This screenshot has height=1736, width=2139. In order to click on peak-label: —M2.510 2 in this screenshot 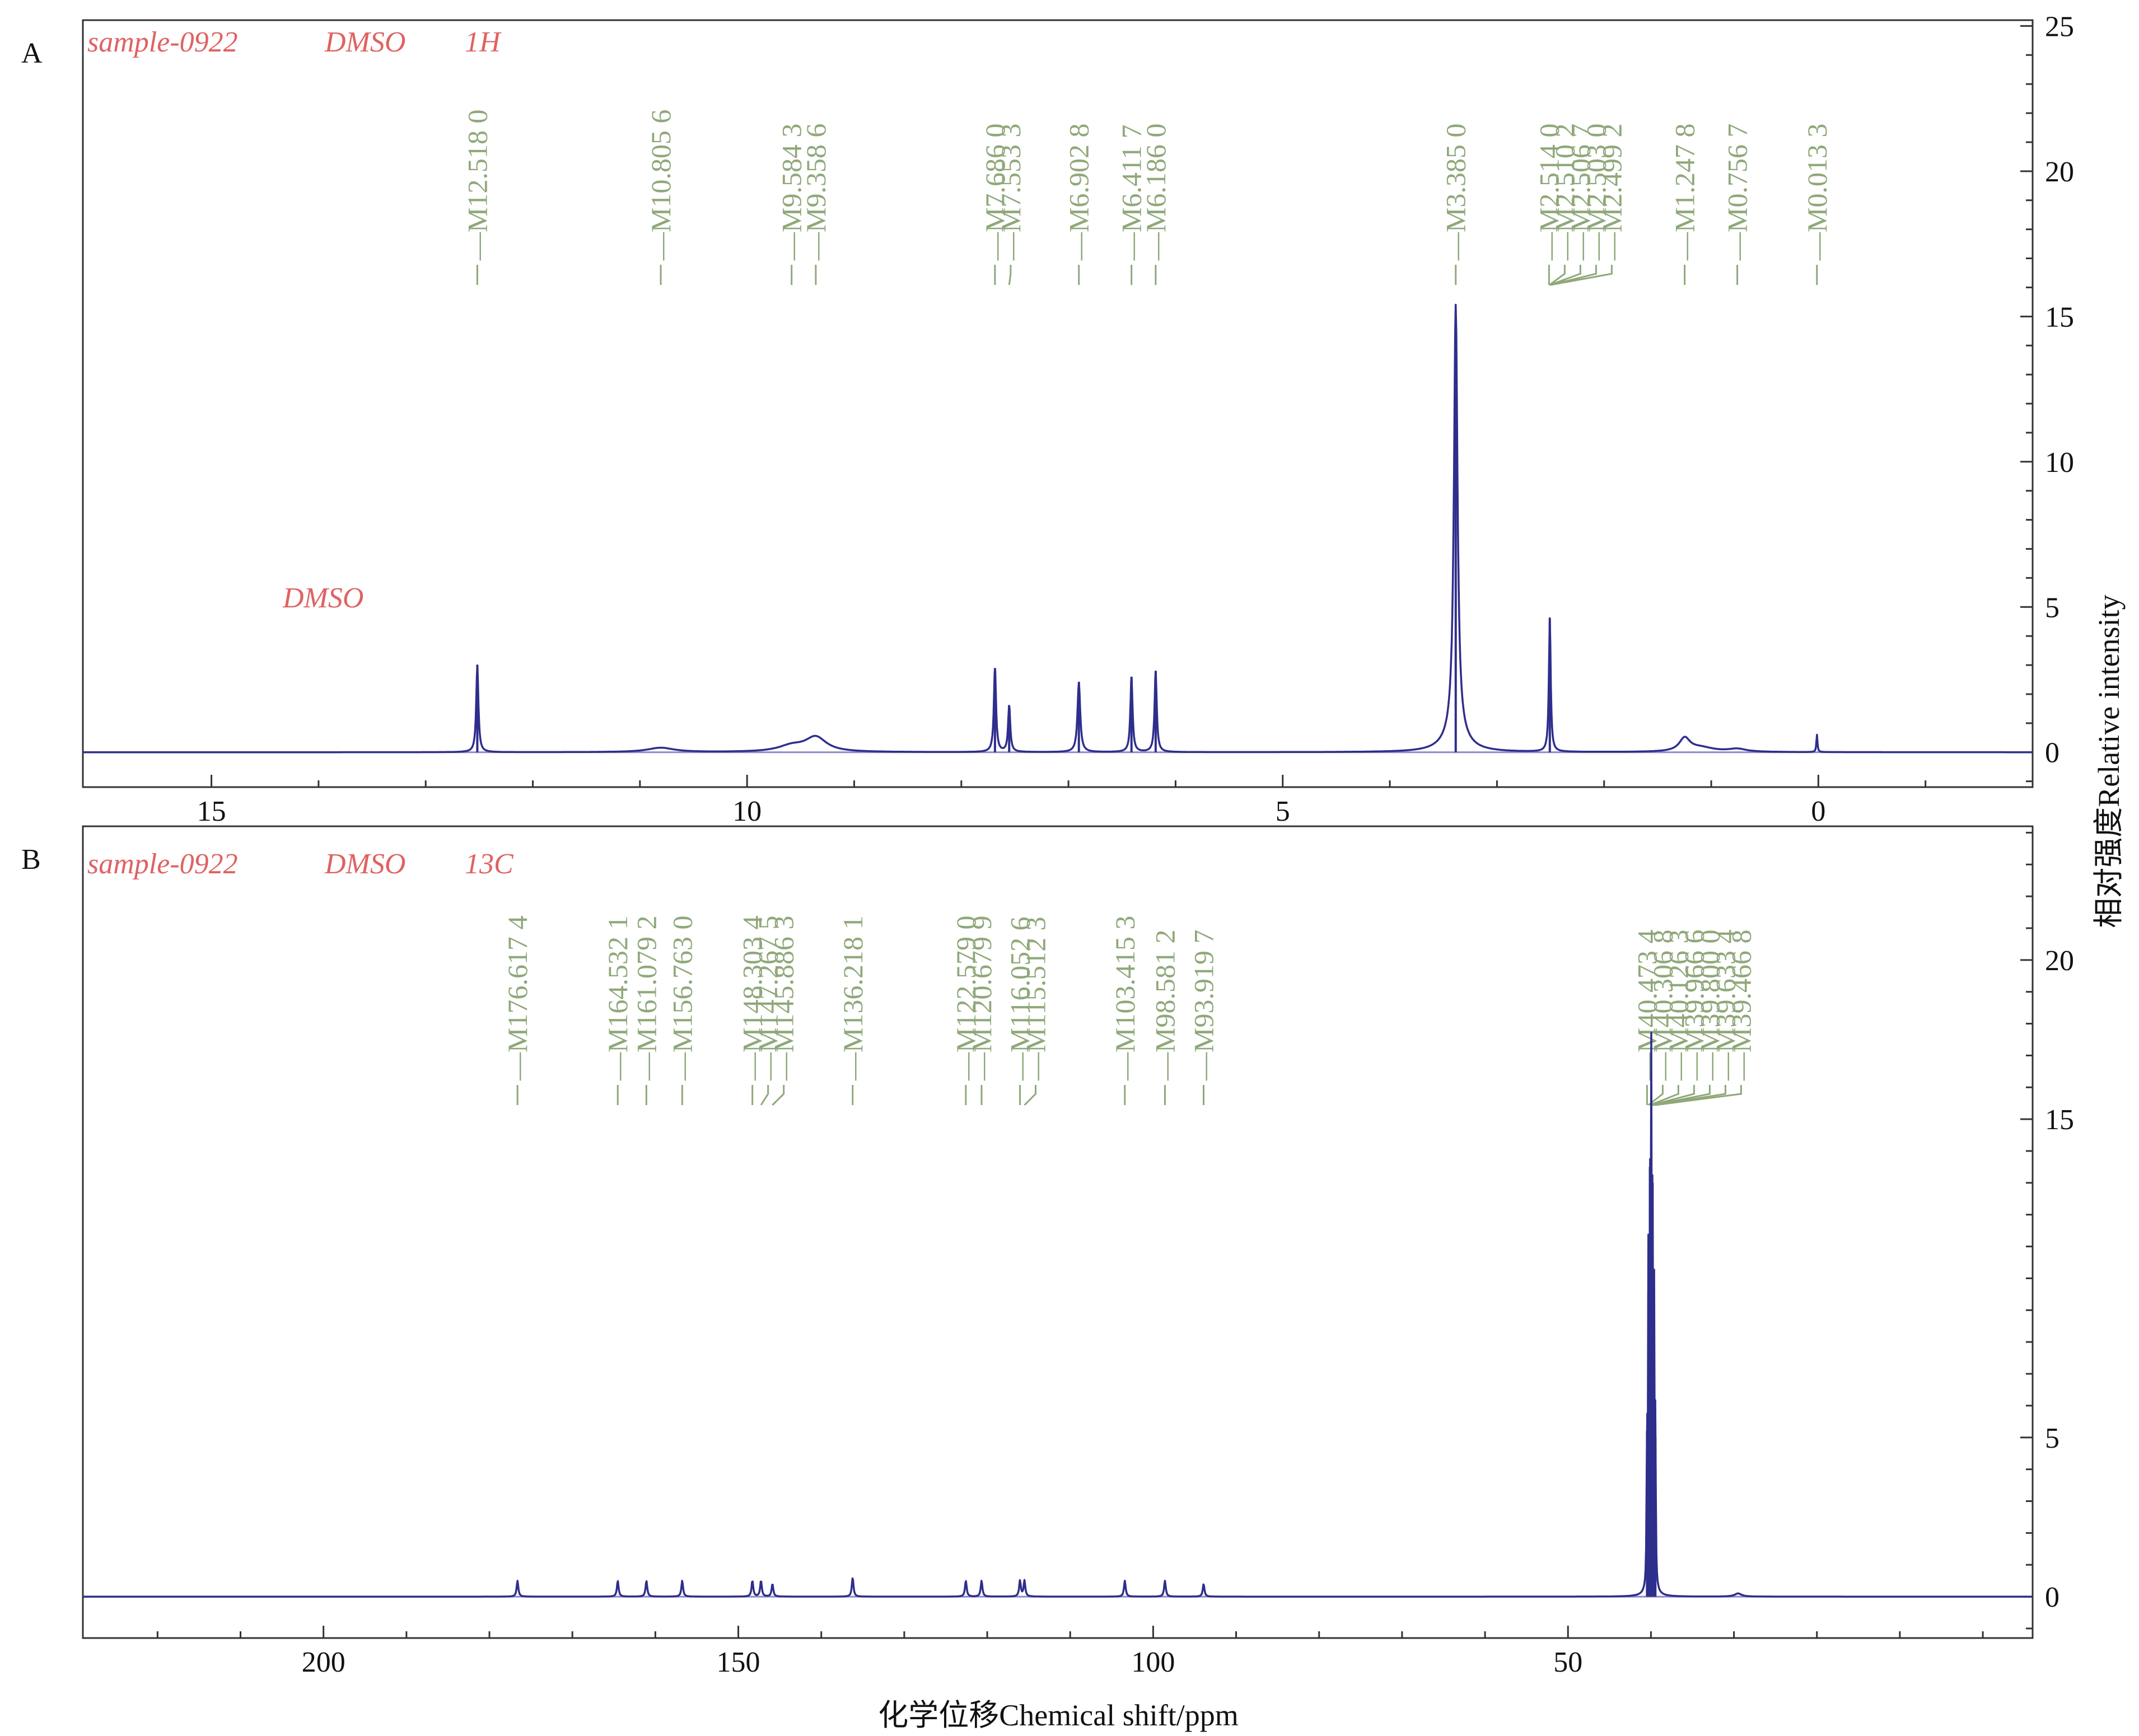, I will do `click(1564, 192)`.